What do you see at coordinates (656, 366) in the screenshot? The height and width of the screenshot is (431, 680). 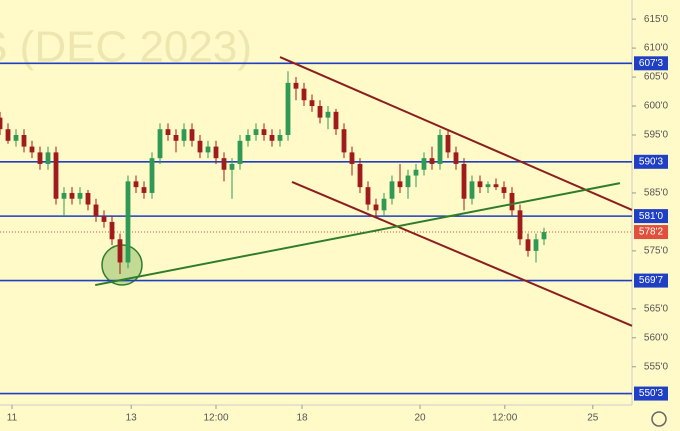 I see `y-tick-label: 555'0` at bounding box center [656, 366].